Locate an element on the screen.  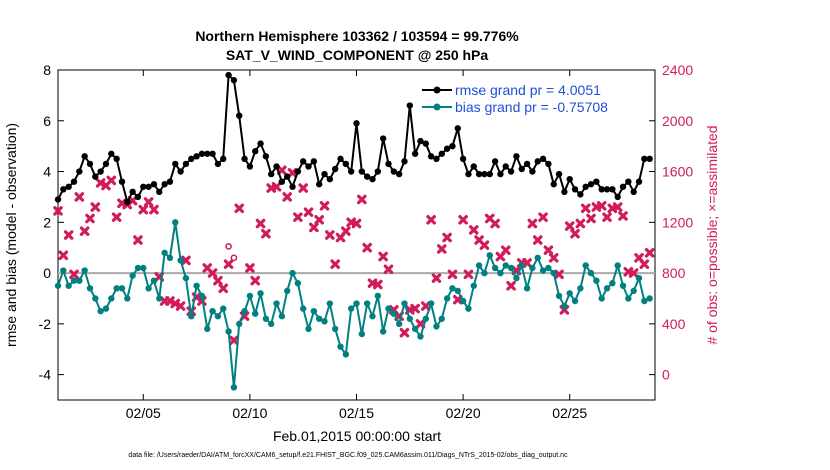
y-right-tick-label: 1600 is located at coordinates (677, 172).